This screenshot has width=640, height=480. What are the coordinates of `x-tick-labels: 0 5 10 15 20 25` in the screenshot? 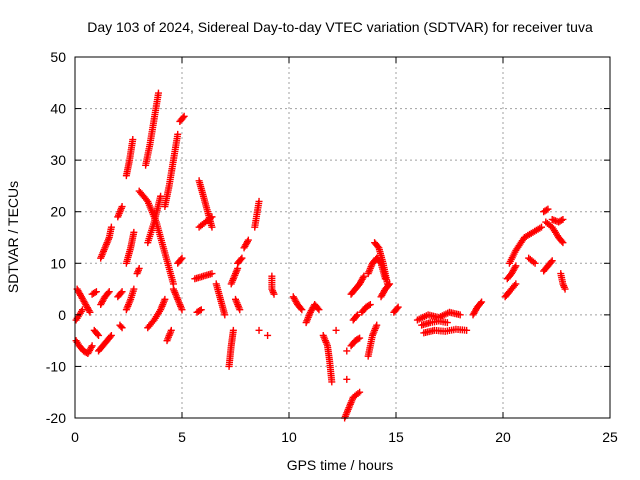 It's located at (344, 437).